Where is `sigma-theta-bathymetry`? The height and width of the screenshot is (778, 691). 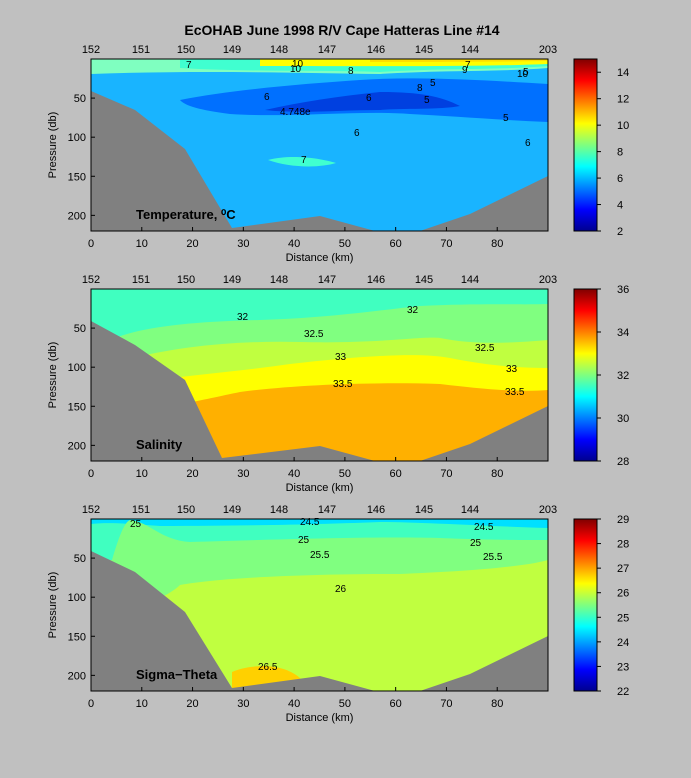
sigma-theta-bathymetry is located at coordinates (319, 621).